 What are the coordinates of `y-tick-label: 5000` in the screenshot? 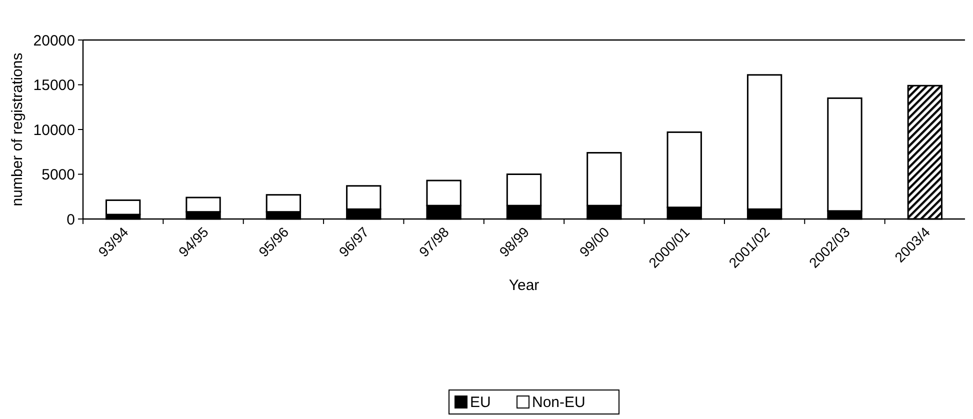 It's located at (58, 175).